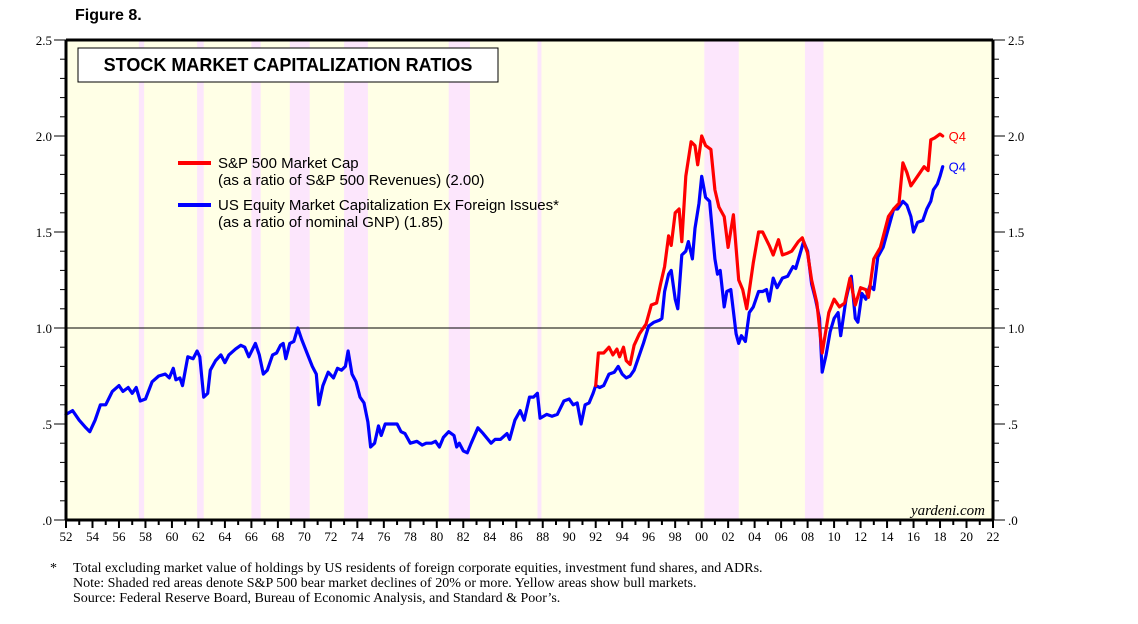  Describe the element at coordinates (53, 568) in the screenshot. I see `footnote-mark: *` at that location.